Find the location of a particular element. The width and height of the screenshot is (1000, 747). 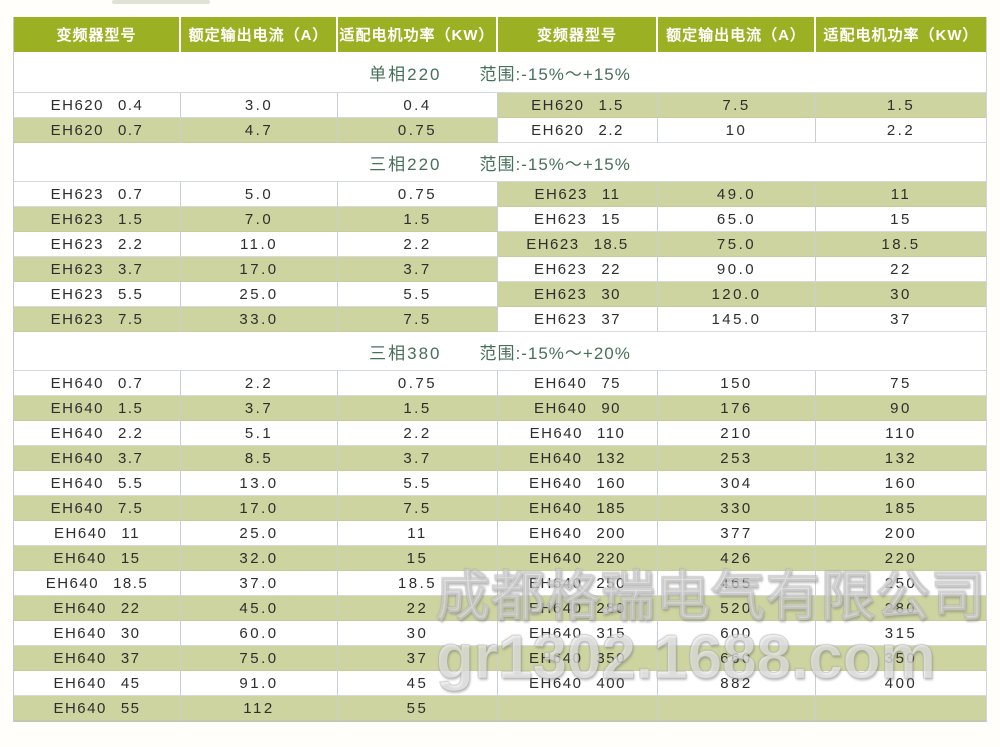

header-cell: 变频器型号 is located at coordinates (578, 34).